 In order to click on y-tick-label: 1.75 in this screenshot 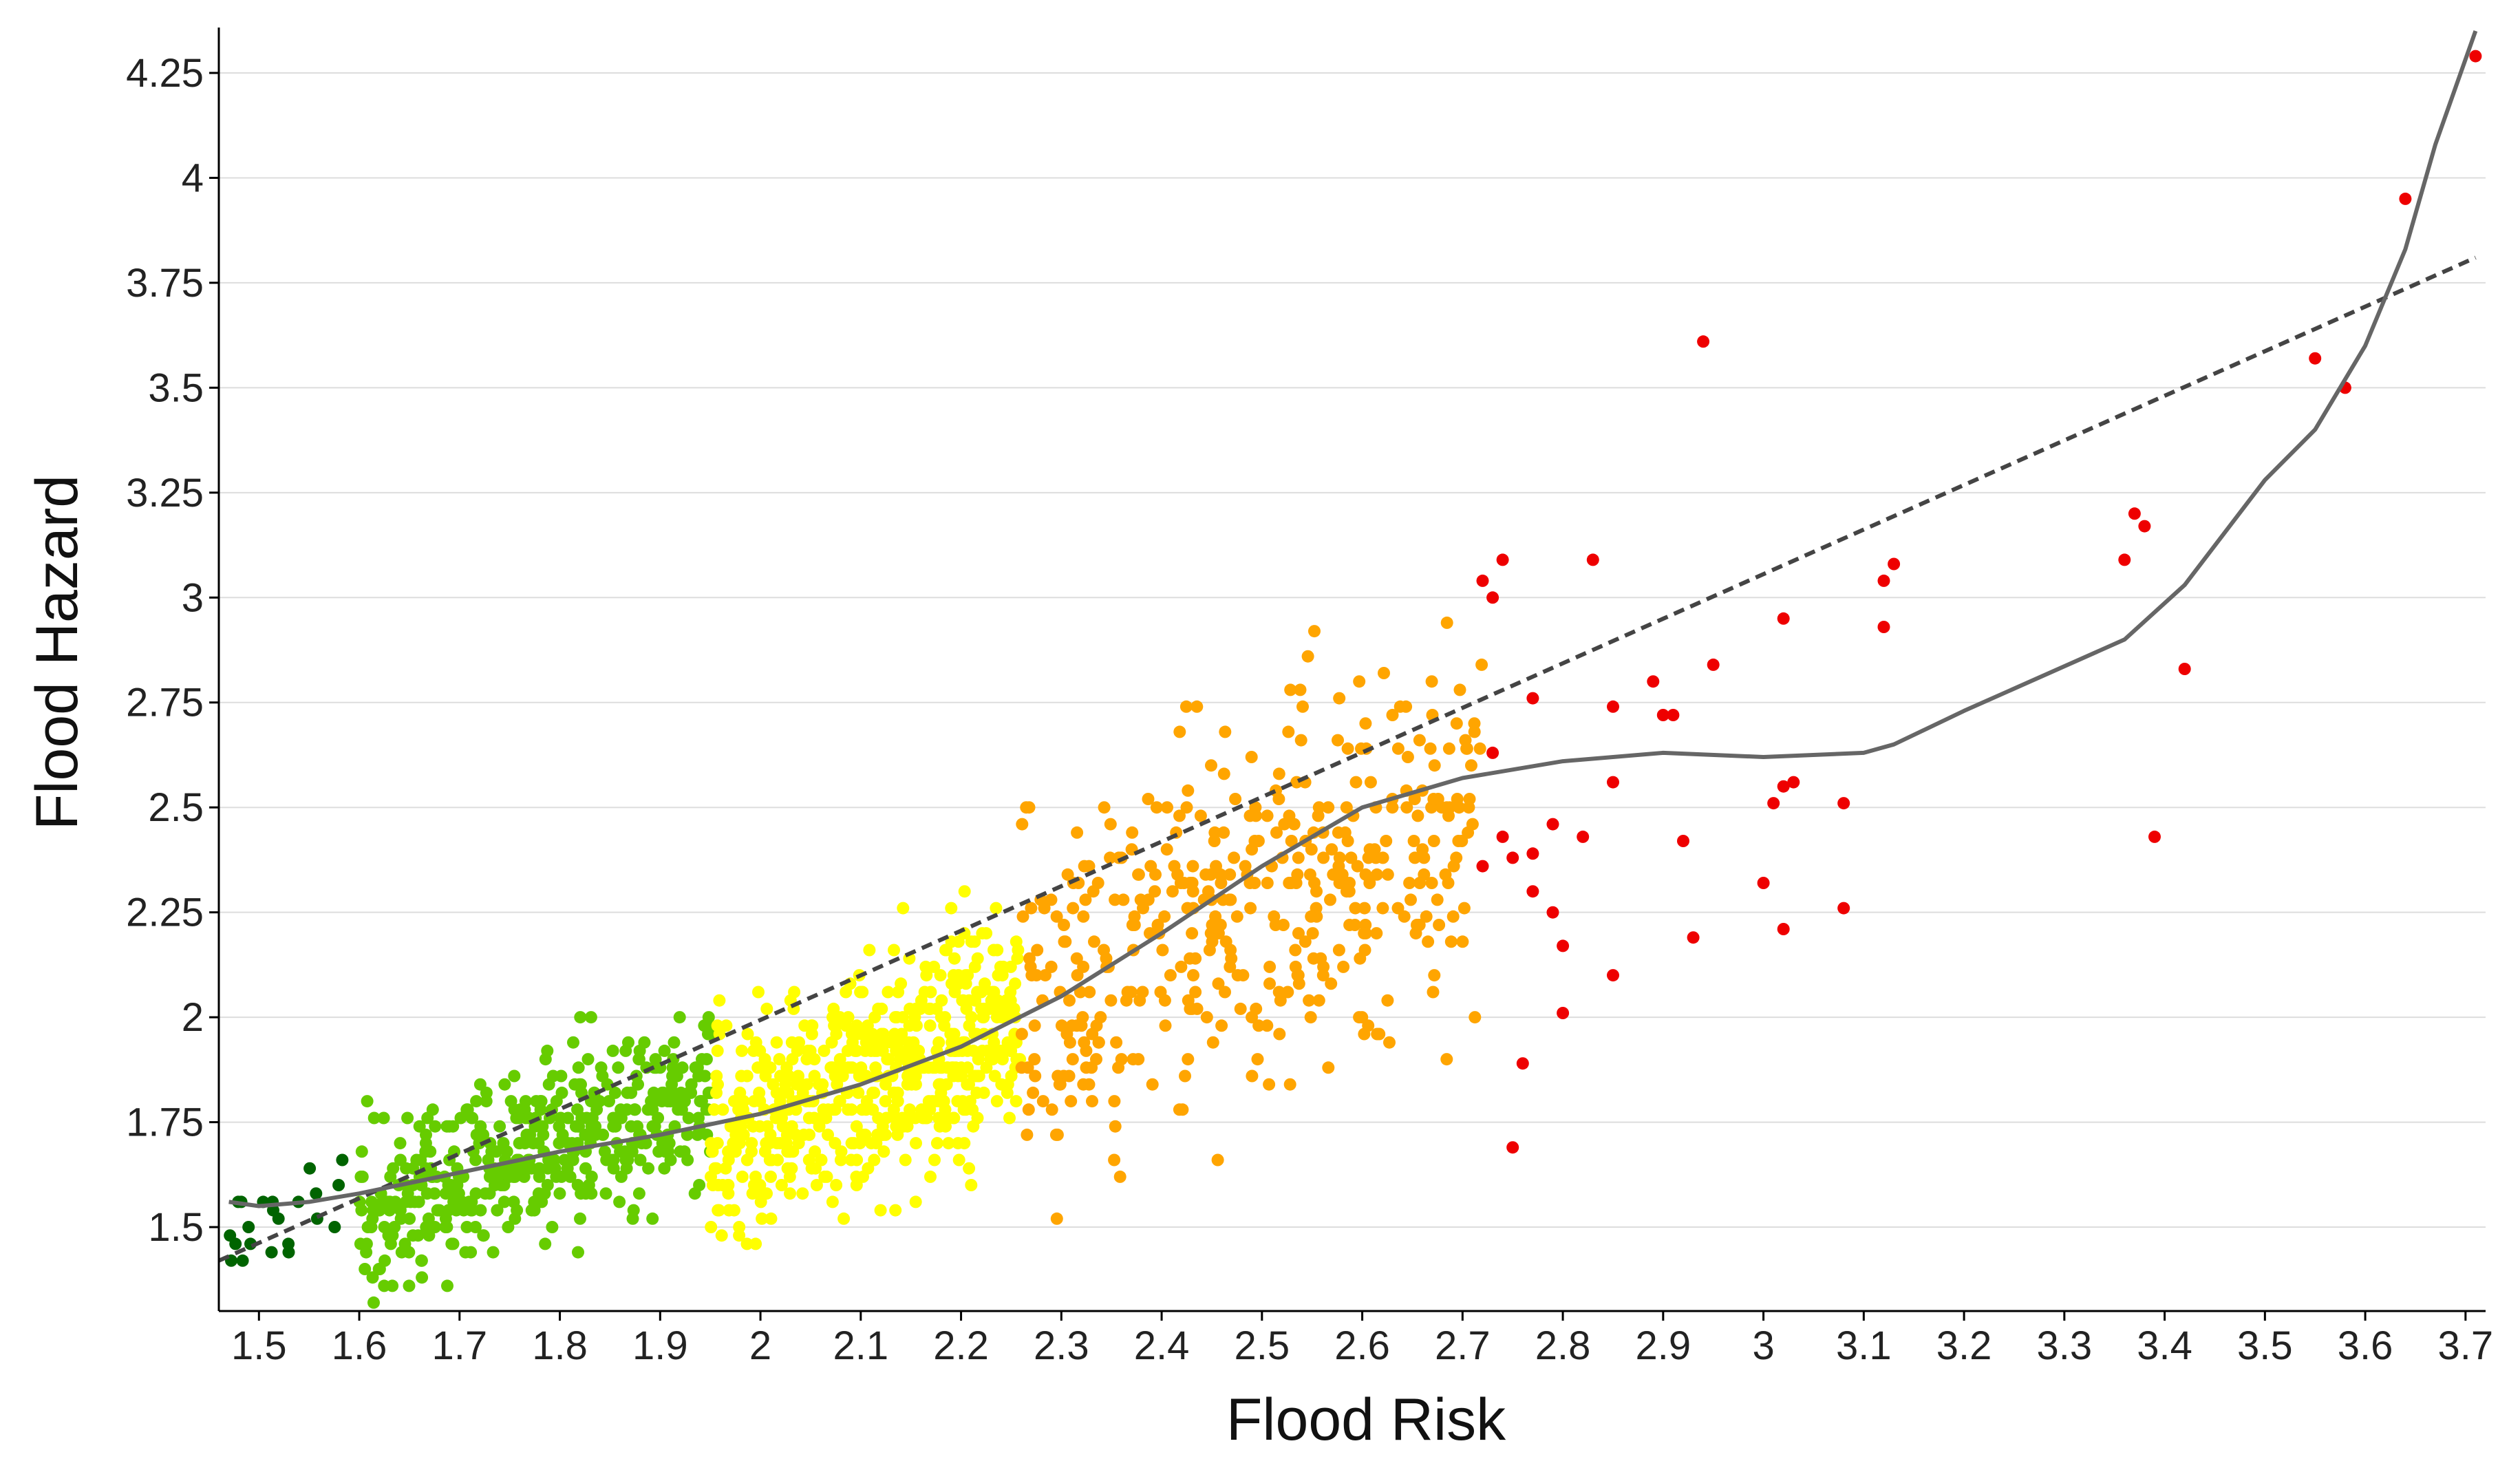, I will do `click(165, 1123)`.